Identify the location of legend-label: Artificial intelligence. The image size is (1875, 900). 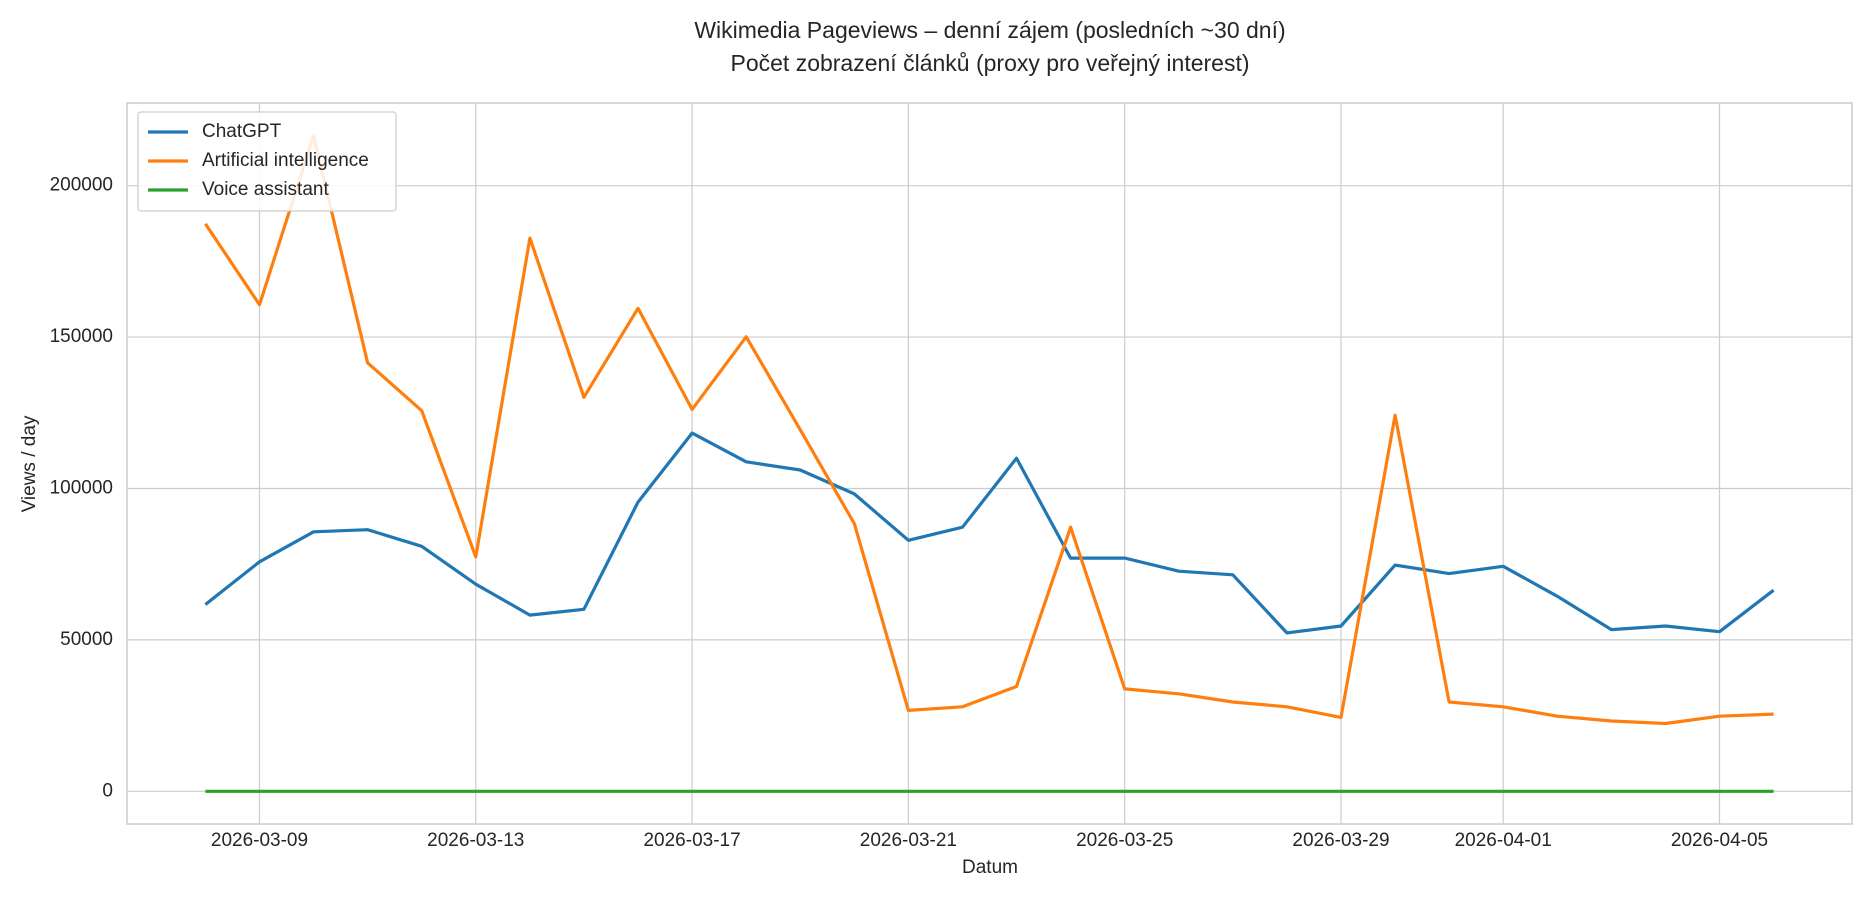
(285, 160).